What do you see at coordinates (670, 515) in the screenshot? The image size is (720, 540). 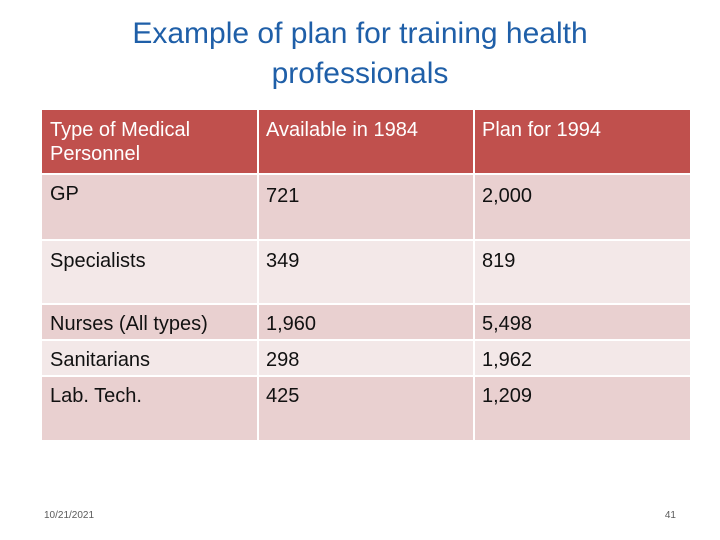 I see `page-number: 41` at bounding box center [670, 515].